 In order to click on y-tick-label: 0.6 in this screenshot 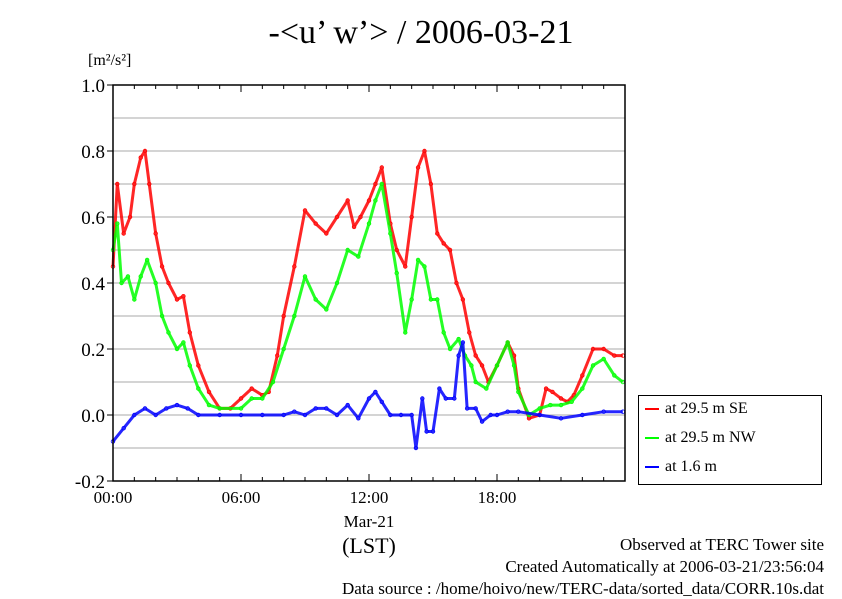, I will do `click(93, 218)`.